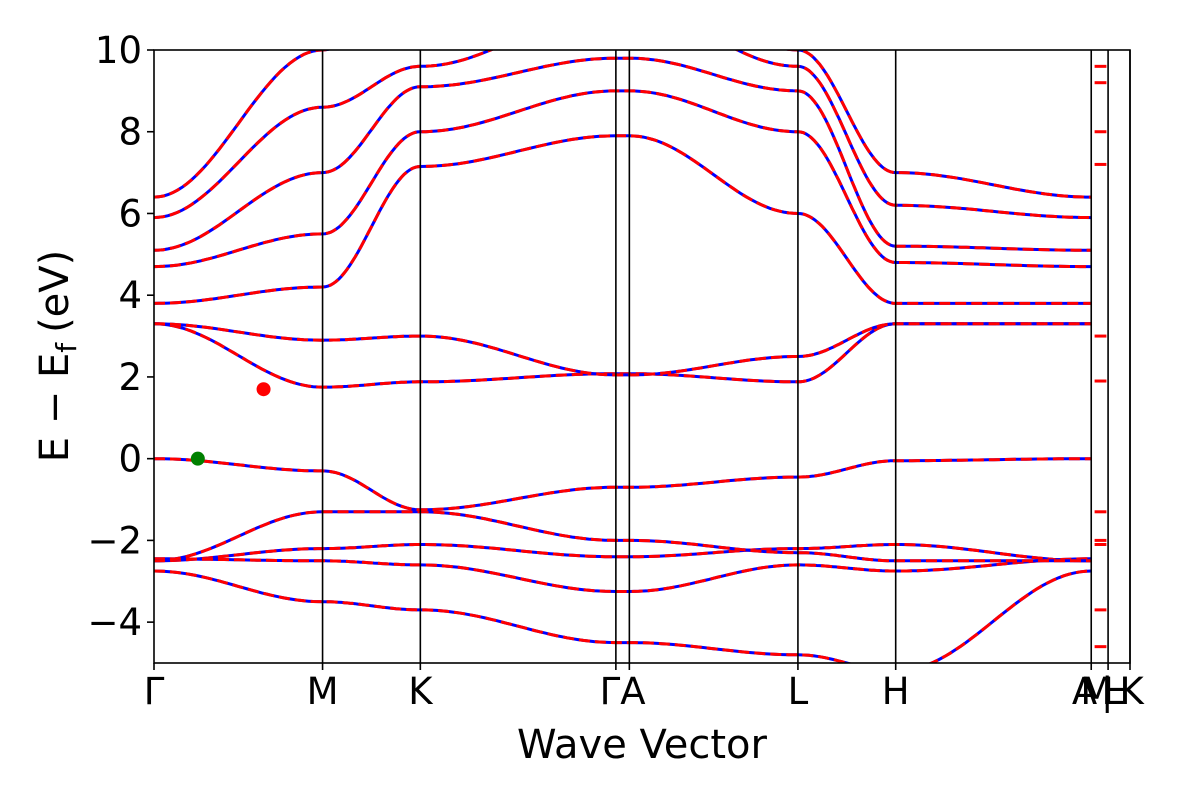  What do you see at coordinates (118, 50) in the screenshot?
I see `y-tick-label-7: 10` at bounding box center [118, 50].